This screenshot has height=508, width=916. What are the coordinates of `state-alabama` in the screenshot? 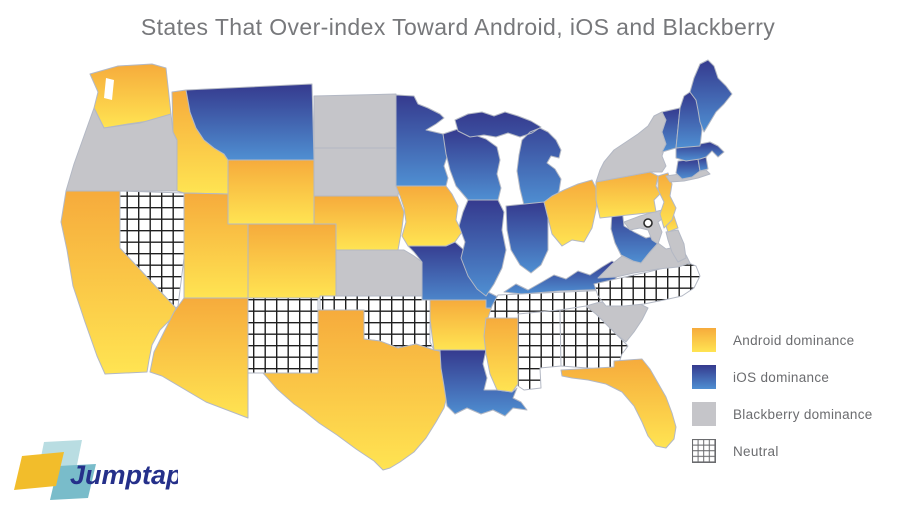 It's located at (539, 350).